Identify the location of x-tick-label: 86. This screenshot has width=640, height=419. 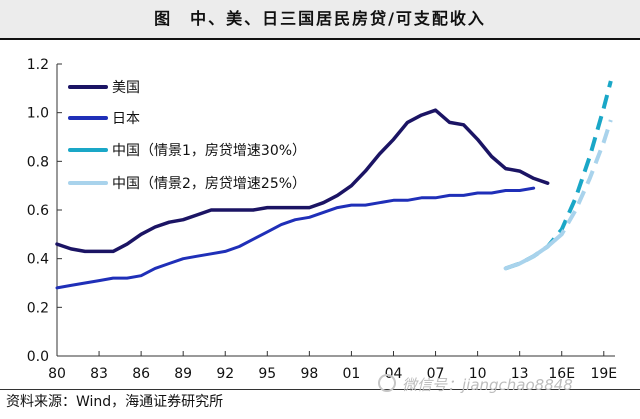
(141, 373).